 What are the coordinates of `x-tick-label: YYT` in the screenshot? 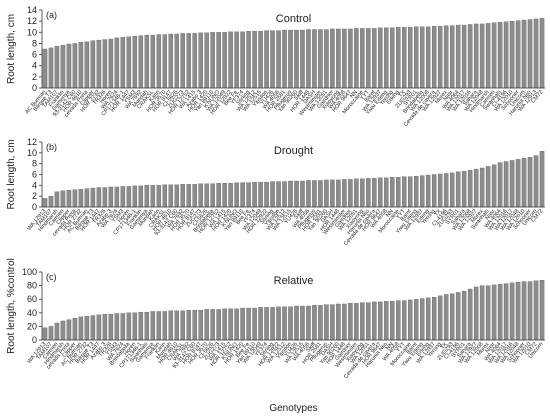 It's located at (401, 347).